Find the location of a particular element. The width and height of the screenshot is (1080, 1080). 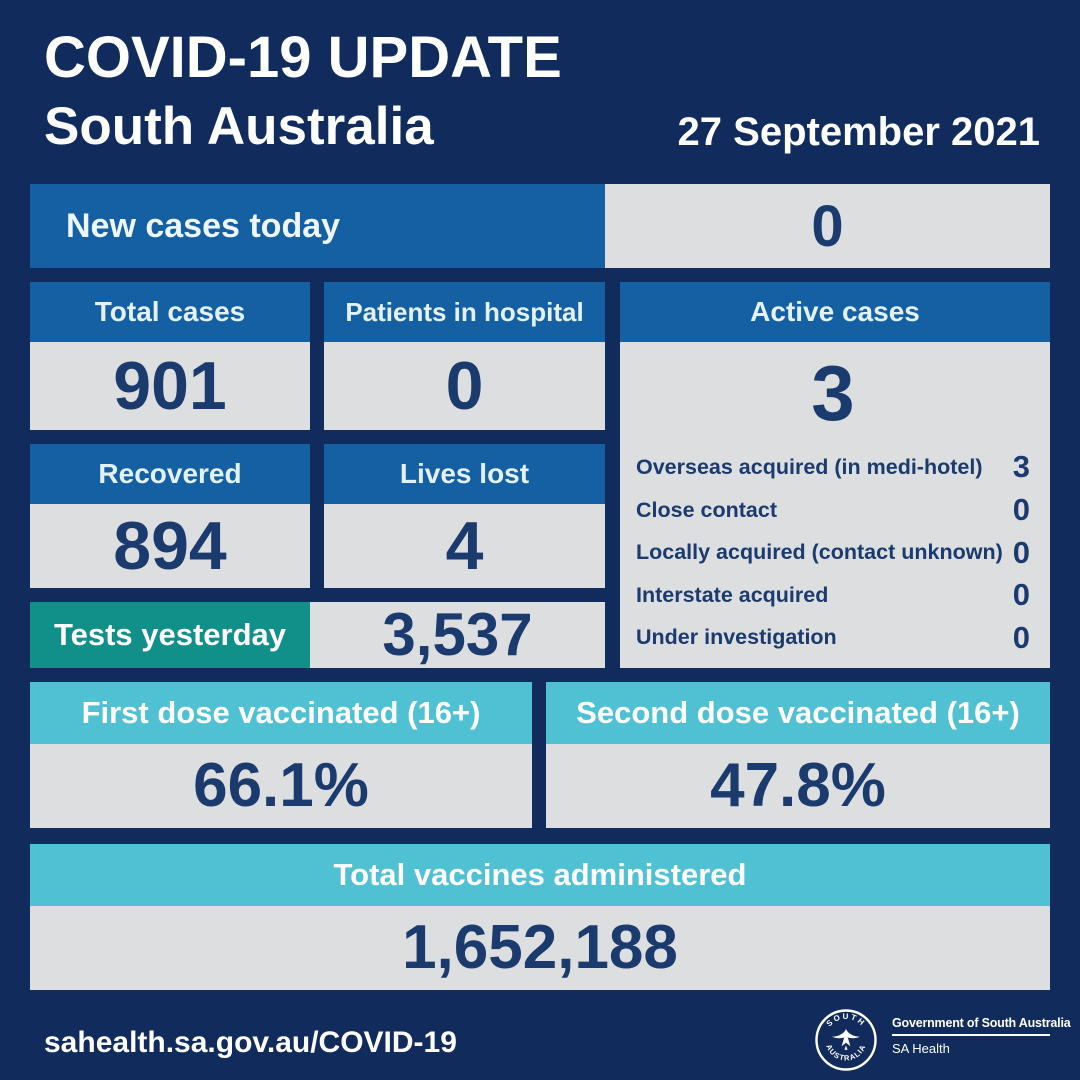

breakdown-row-under-investigation: Under investigation 0 is located at coordinates (833, 638).